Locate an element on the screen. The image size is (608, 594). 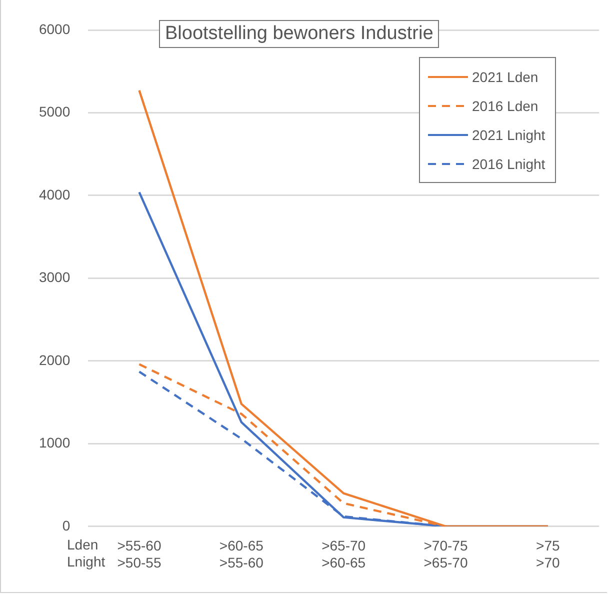
legend-label: 2021 Lden is located at coordinates (505, 76).